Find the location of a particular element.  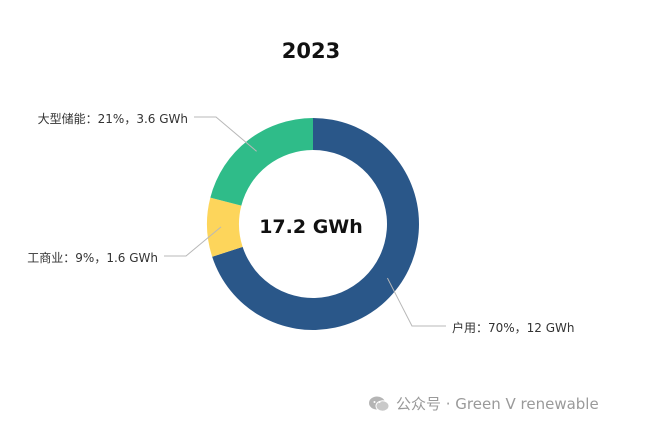

wechat-icon is located at coordinates (379, 404).